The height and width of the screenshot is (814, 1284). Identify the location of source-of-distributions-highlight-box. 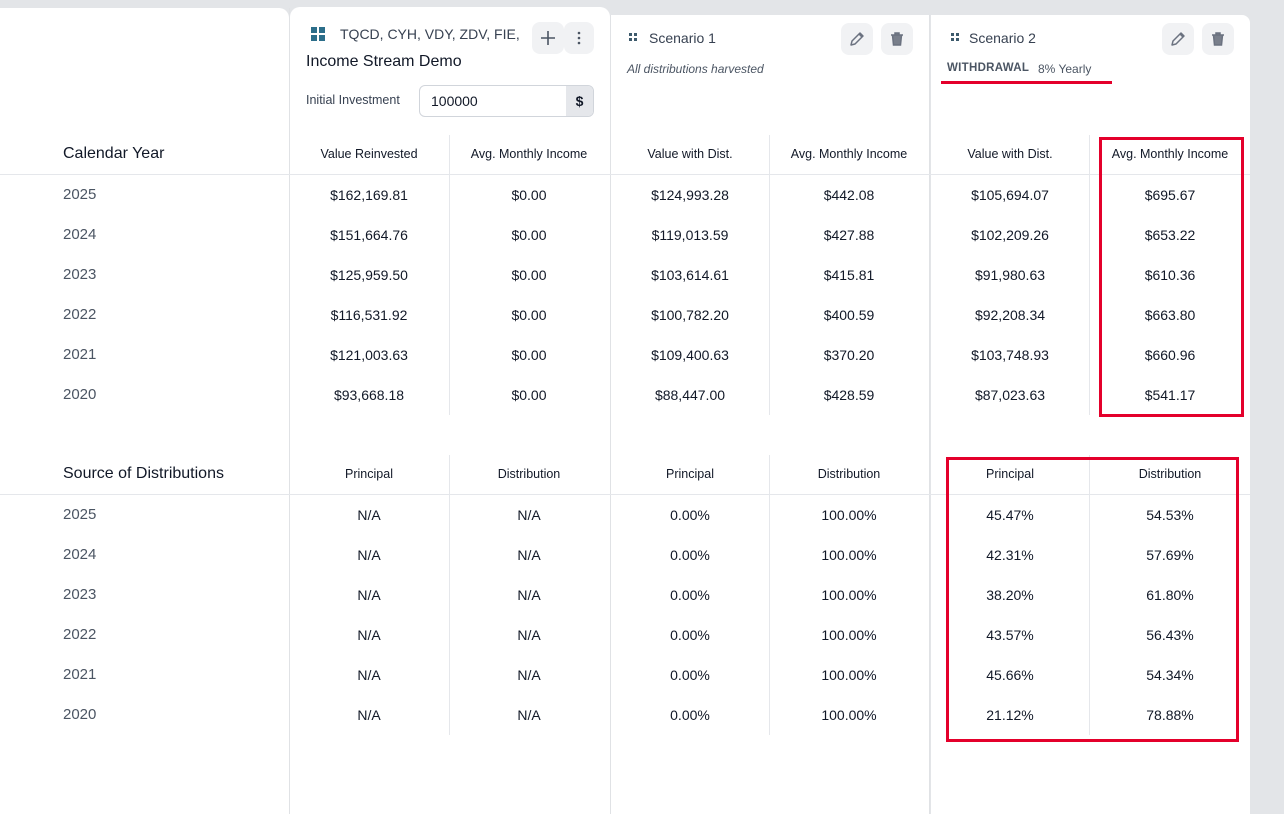
(1092, 599).